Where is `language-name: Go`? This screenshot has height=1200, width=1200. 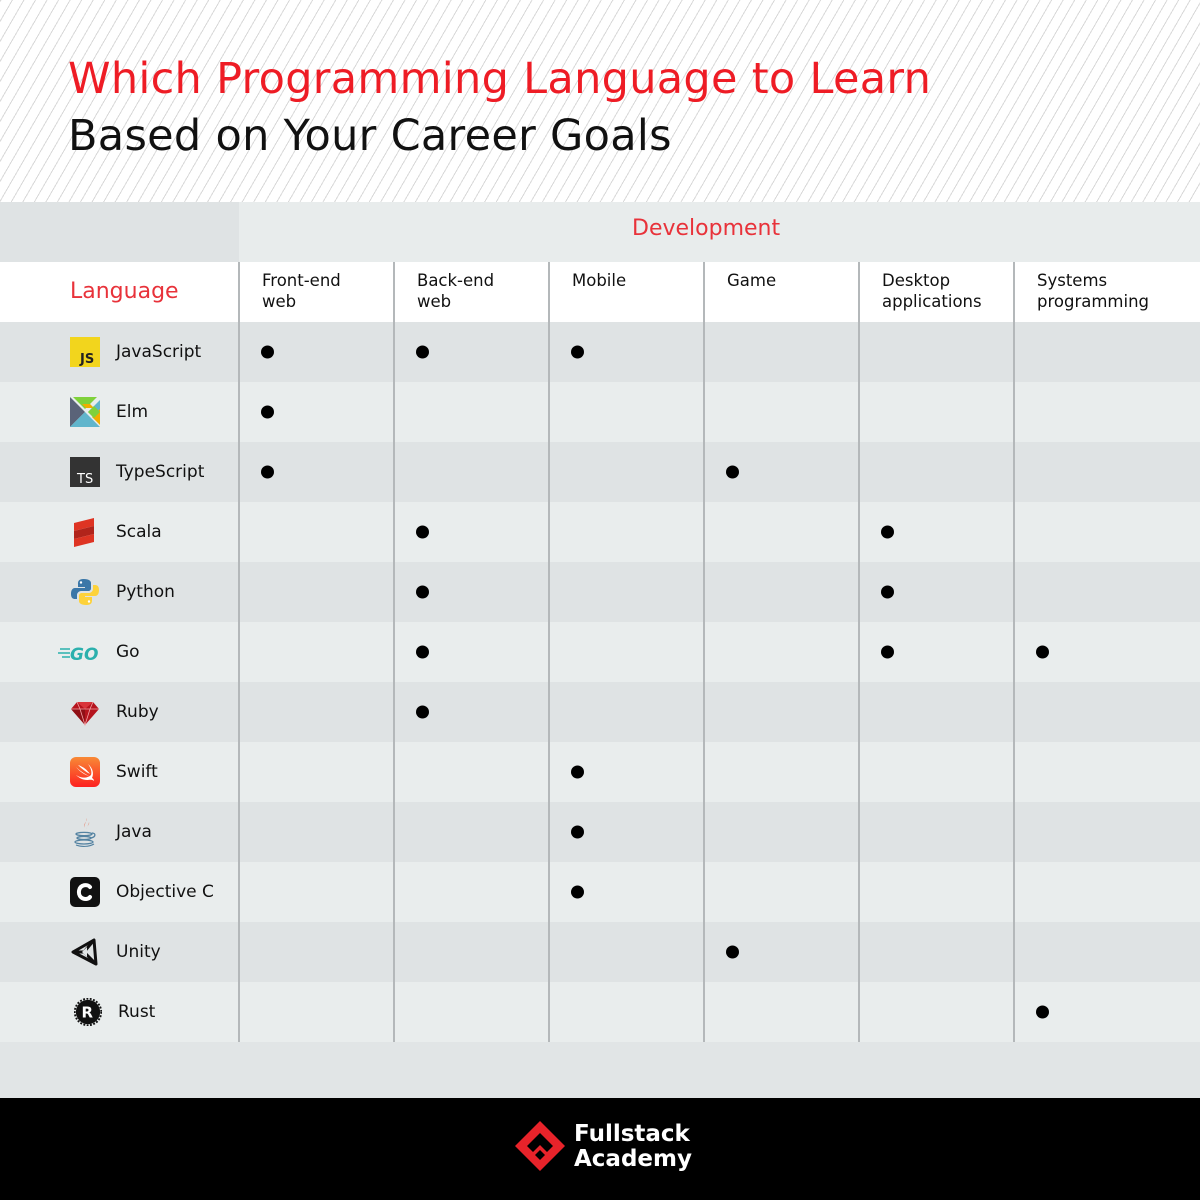 language-name: Go is located at coordinates (128, 652).